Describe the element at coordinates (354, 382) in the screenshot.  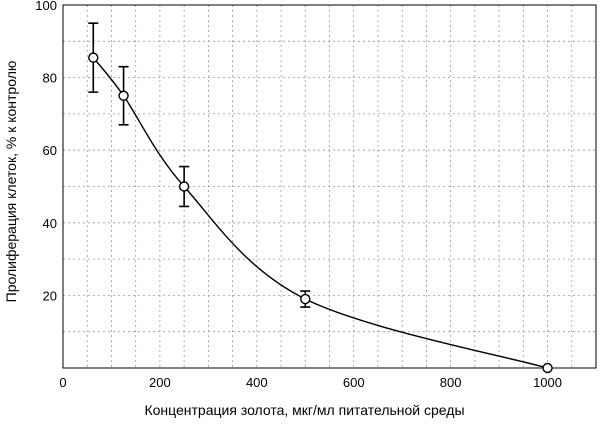
I see `x-tick-label: 600` at that location.